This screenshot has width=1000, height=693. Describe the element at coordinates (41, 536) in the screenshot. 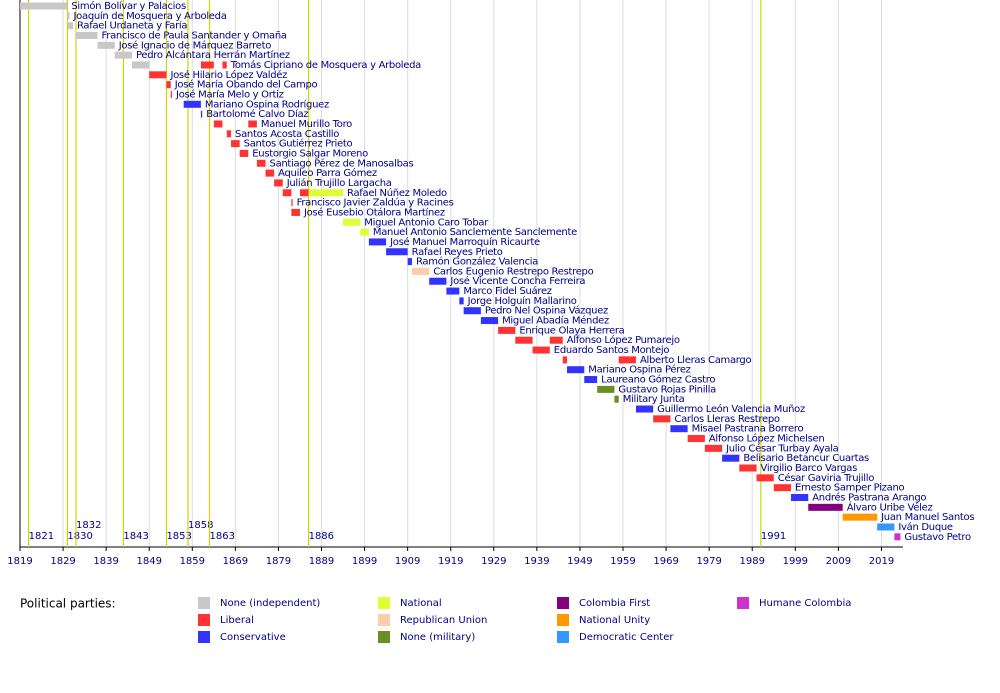

I see `marker-label: 1821` at that location.